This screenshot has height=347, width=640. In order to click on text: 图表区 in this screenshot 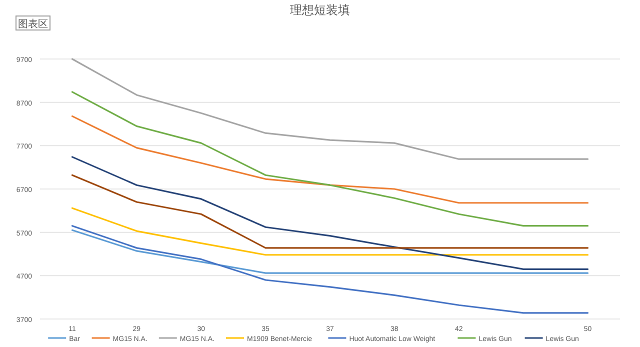, I will do `click(33, 24)`.